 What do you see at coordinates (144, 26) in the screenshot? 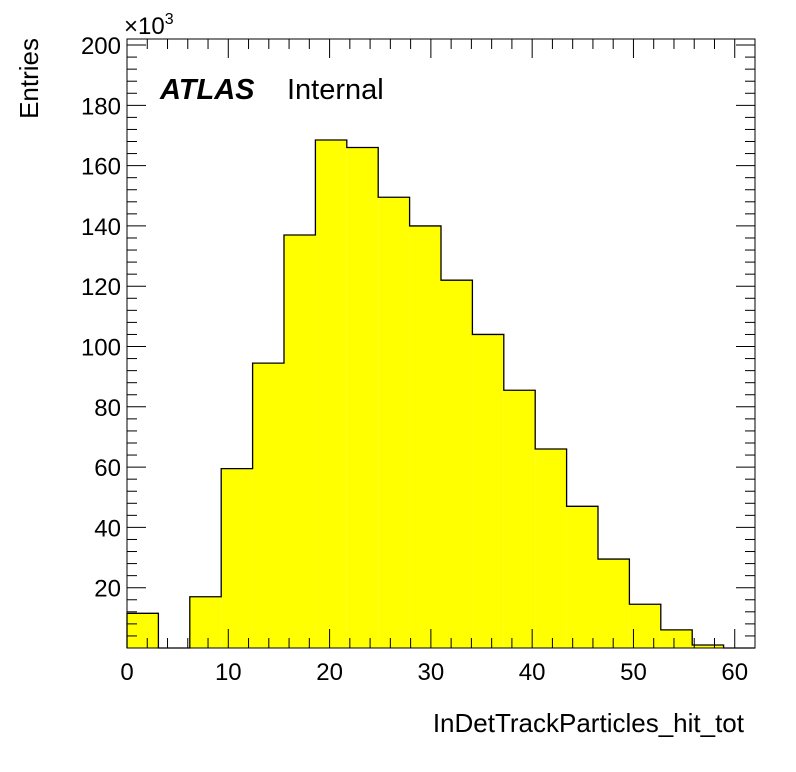
I see `y-multiplier-base: ×10` at bounding box center [144, 26].